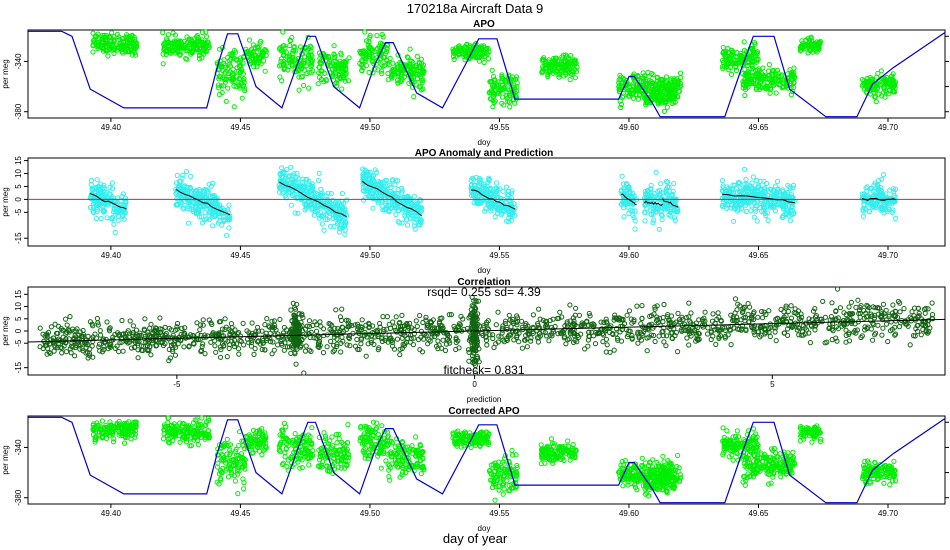 This screenshot has width=950, height=550. Describe the element at coordinates (18, 199) in the screenshot. I see `y-tick-label: 0` at that location.